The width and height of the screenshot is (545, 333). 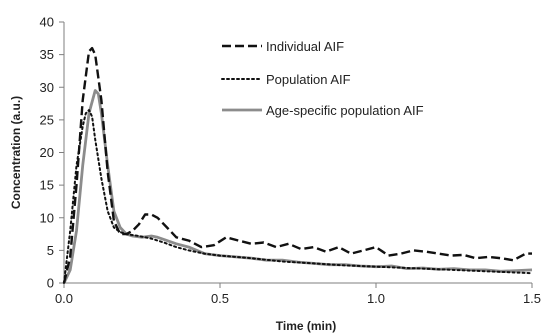 I want to click on y-tick-label: 30, so click(x=47, y=87).